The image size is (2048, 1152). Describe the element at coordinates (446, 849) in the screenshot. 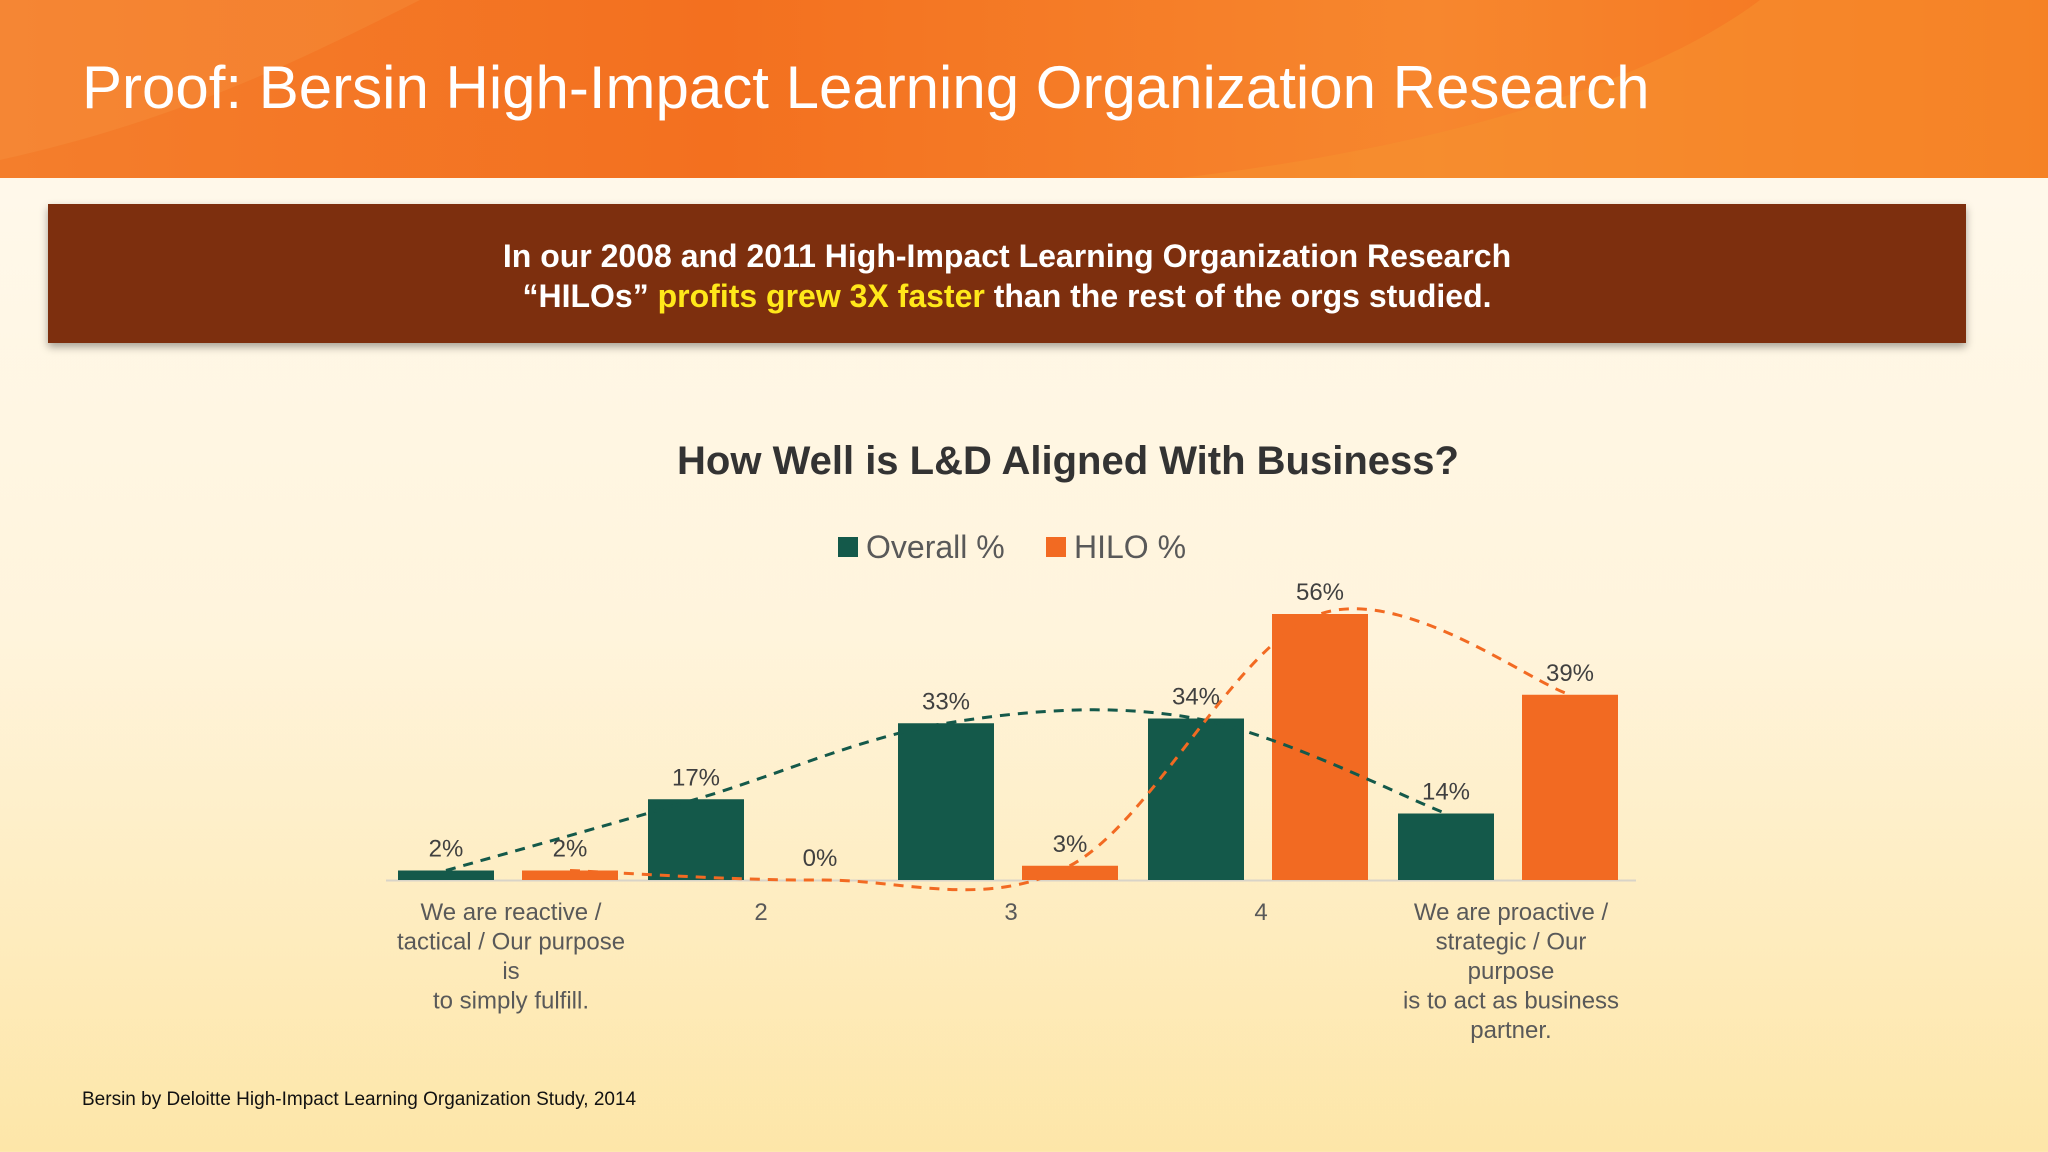

I see `data-label-overall-1: 2%` at that location.